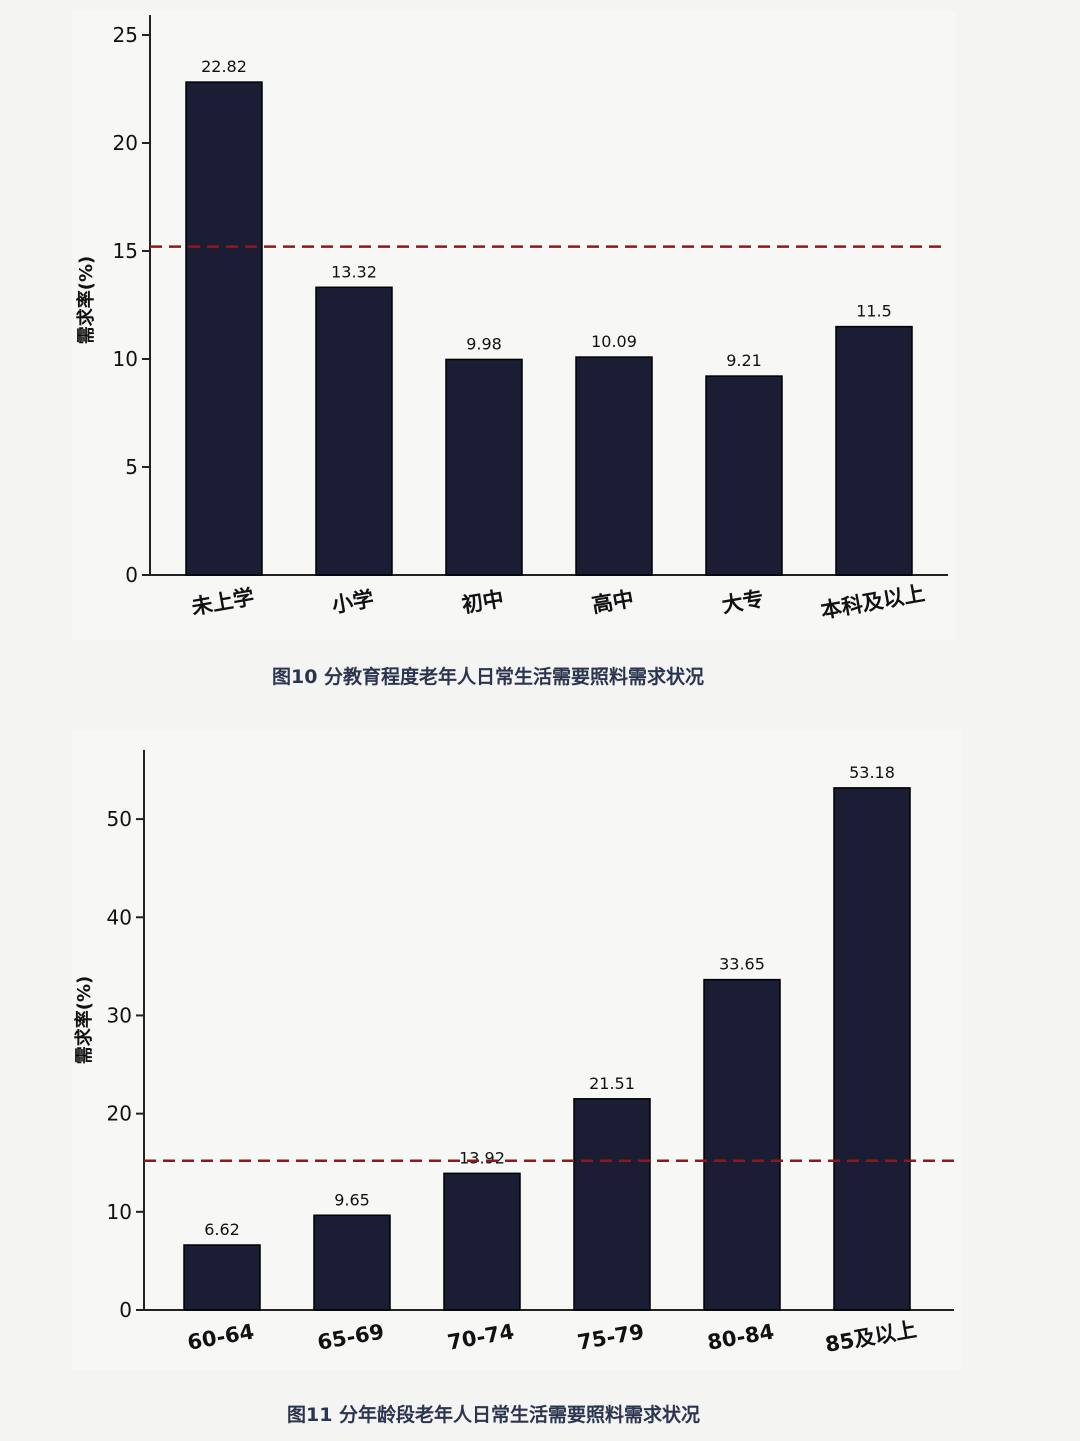 The width and height of the screenshot is (1080, 1441). I want to click on y-tick-label: 40, so click(119, 917).